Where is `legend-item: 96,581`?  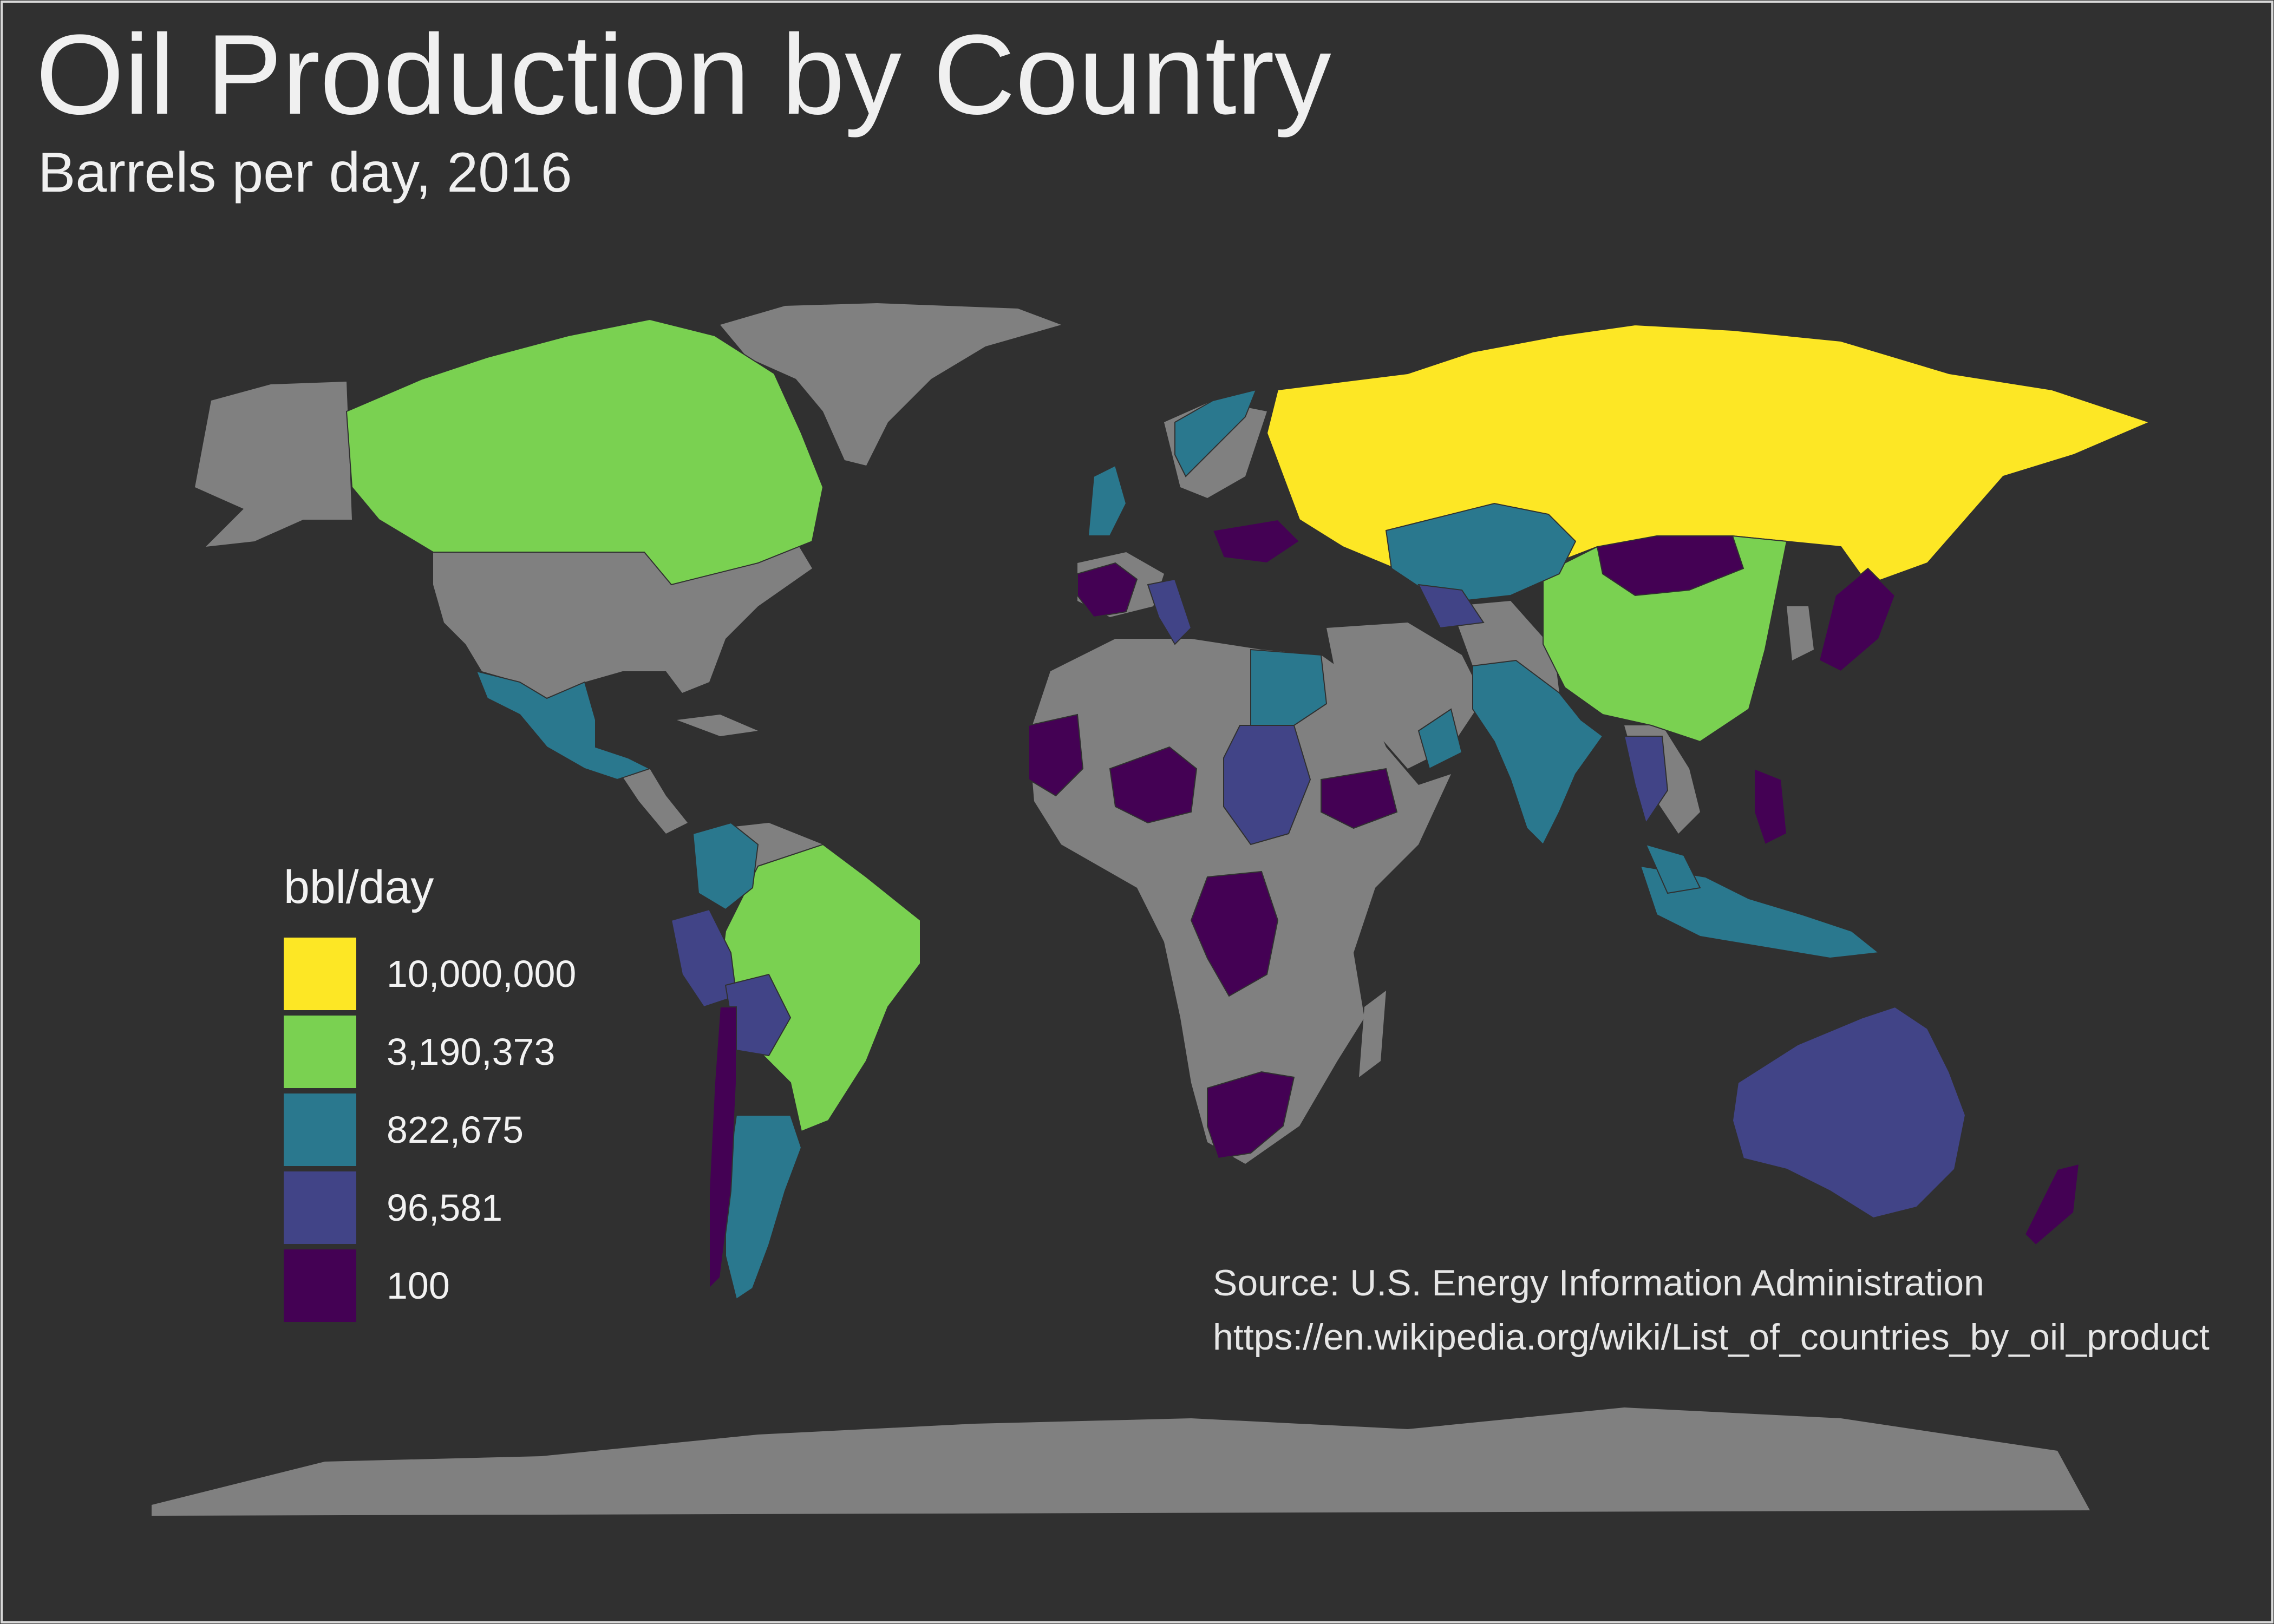 legend-item: 96,581 is located at coordinates (430, 1208).